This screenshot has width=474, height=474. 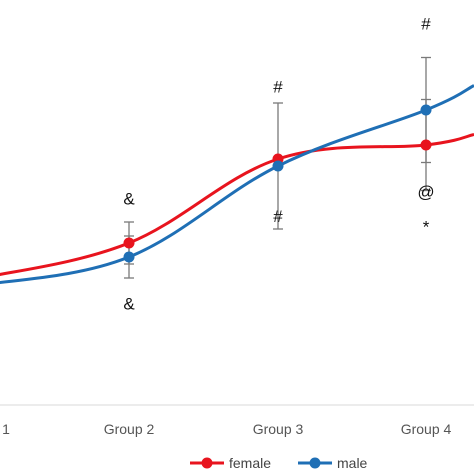 What do you see at coordinates (207, 463) in the screenshot?
I see `legend-marker-female` at bounding box center [207, 463].